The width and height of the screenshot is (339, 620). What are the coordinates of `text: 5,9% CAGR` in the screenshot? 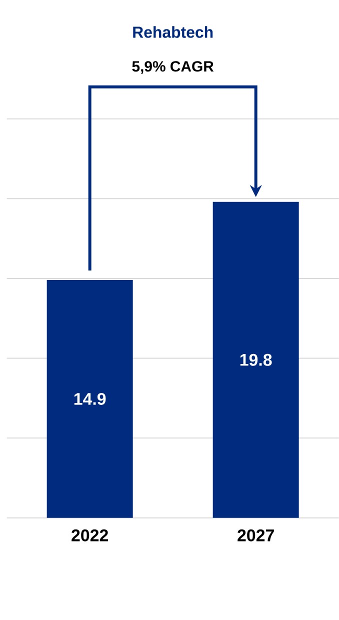 It's located at (173, 67).